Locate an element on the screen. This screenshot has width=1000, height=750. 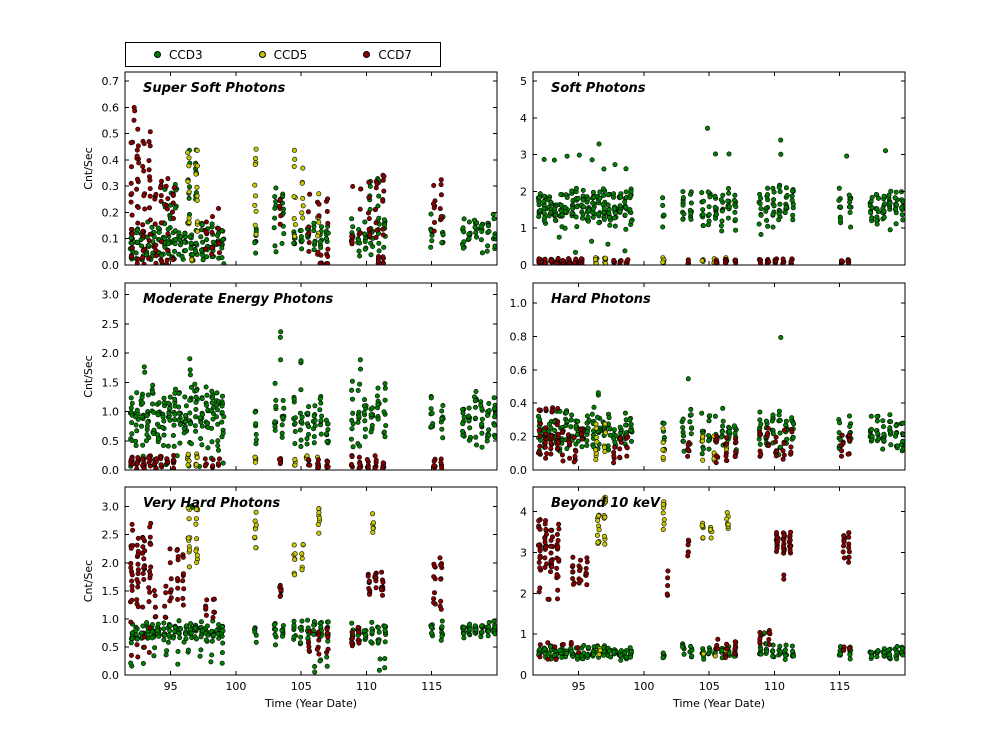
legend: CCD3 CCD5 CCD7 is located at coordinates (283, 54).